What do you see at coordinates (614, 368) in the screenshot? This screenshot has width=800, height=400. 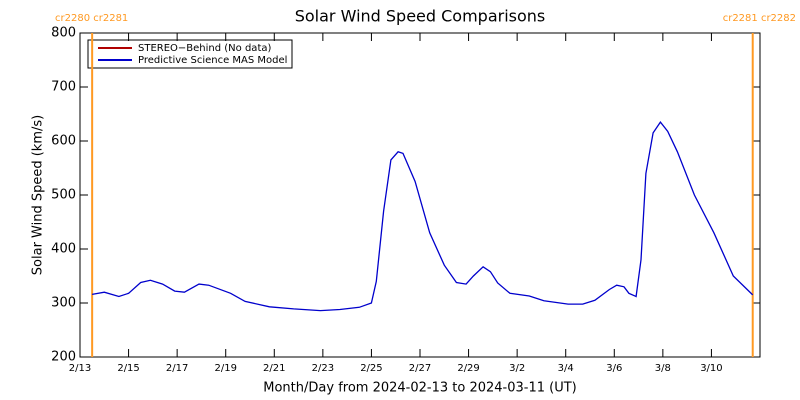 I see `x-tick-label: 3/6` at bounding box center [614, 368].